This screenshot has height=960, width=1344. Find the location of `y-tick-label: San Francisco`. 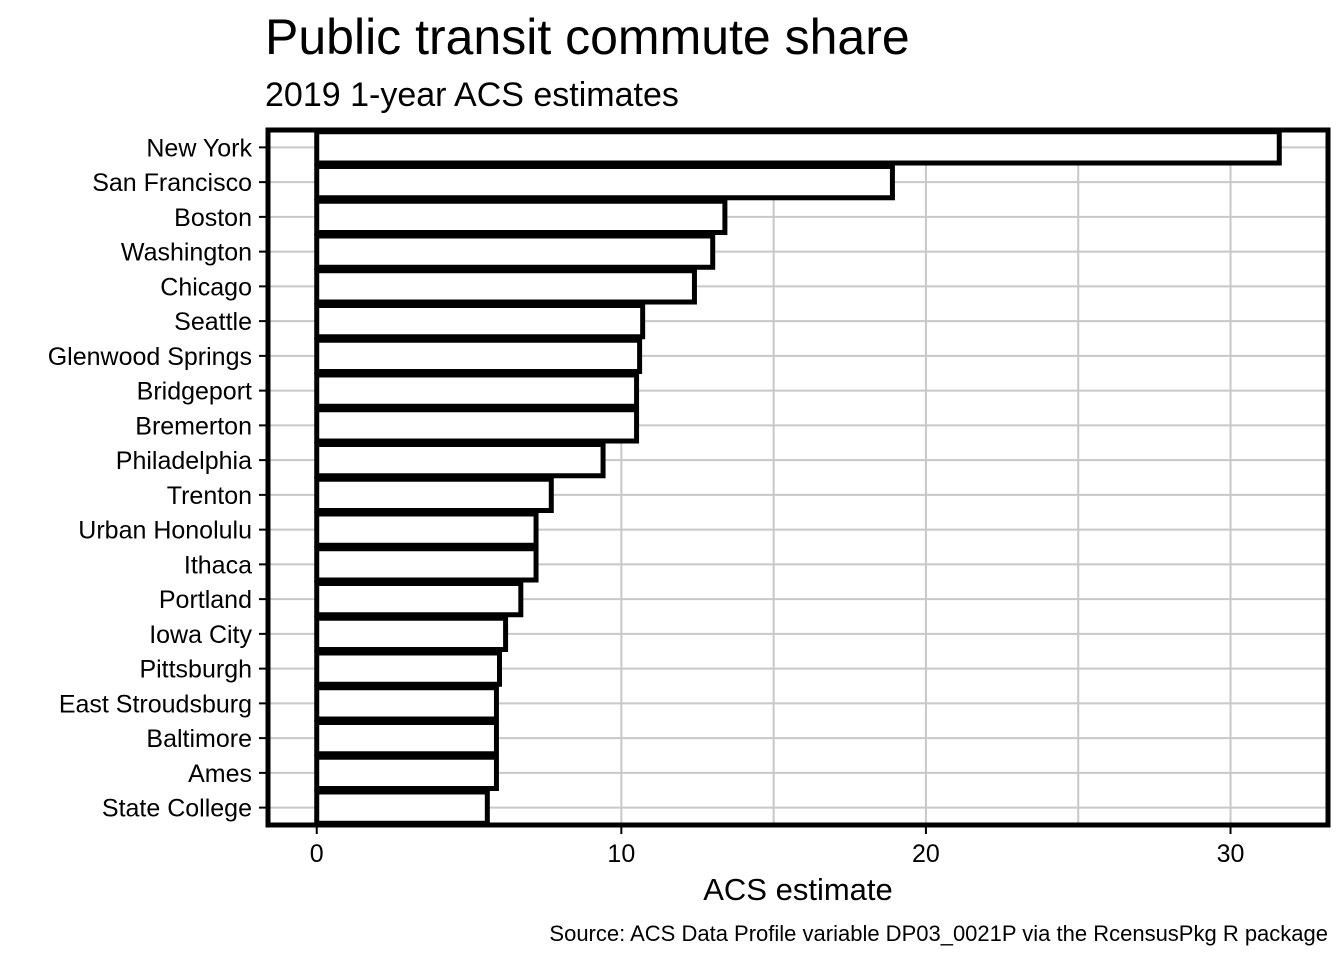

y-tick-label: San Francisco is located at coordinates (172, 183).